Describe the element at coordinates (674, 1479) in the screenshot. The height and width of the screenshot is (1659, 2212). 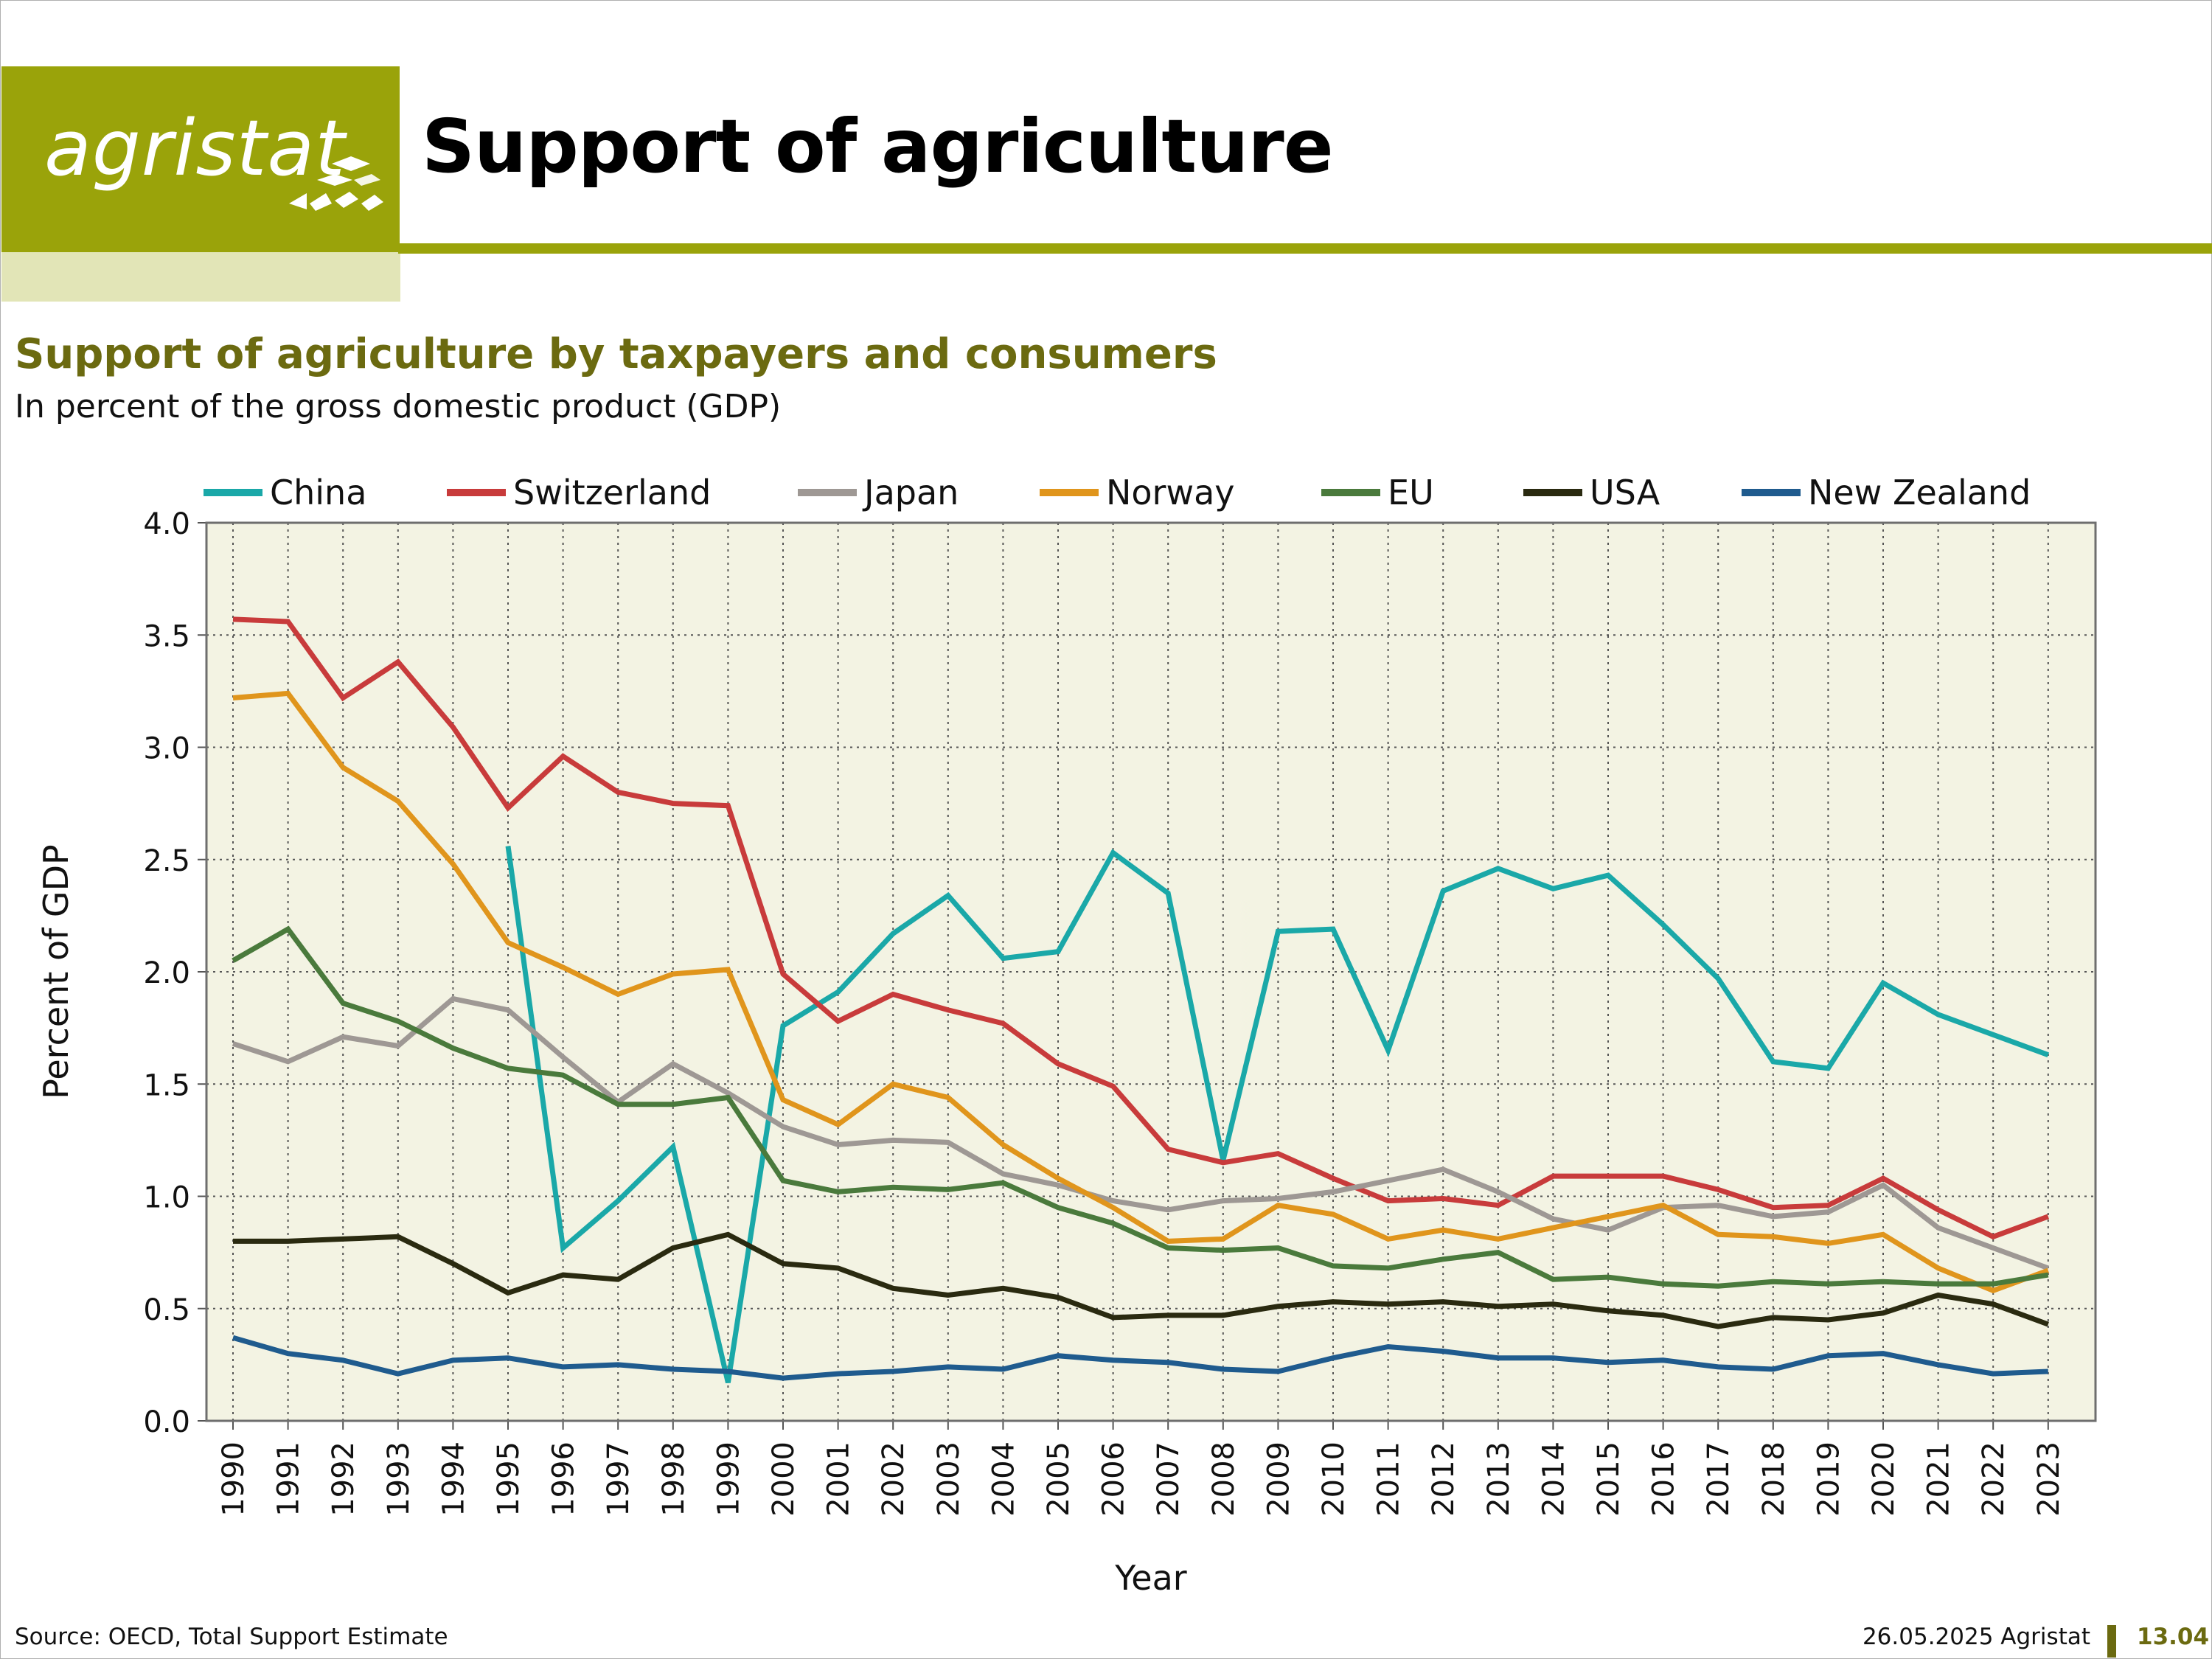
I see `x-tick-label: 1998` at that location.